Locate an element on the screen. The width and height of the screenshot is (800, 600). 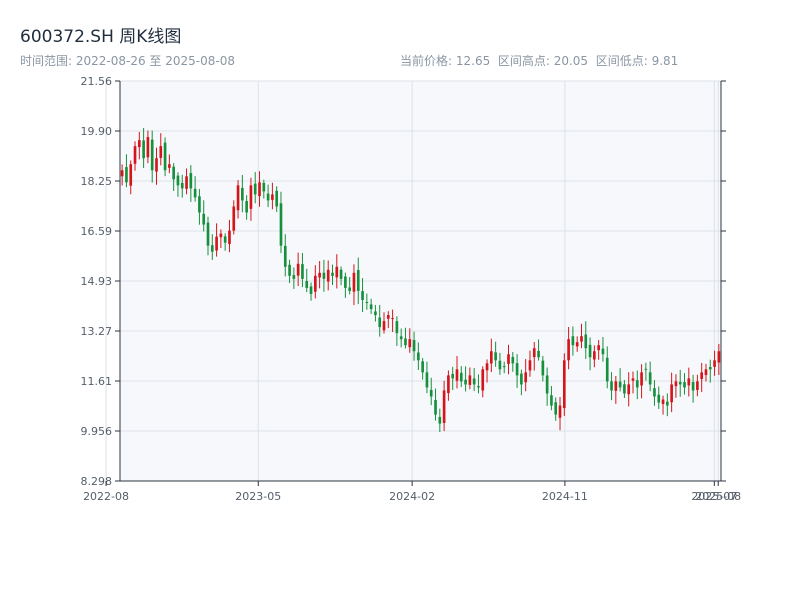
y-tick-label: 16.59 is located at coordinates (97, 231).